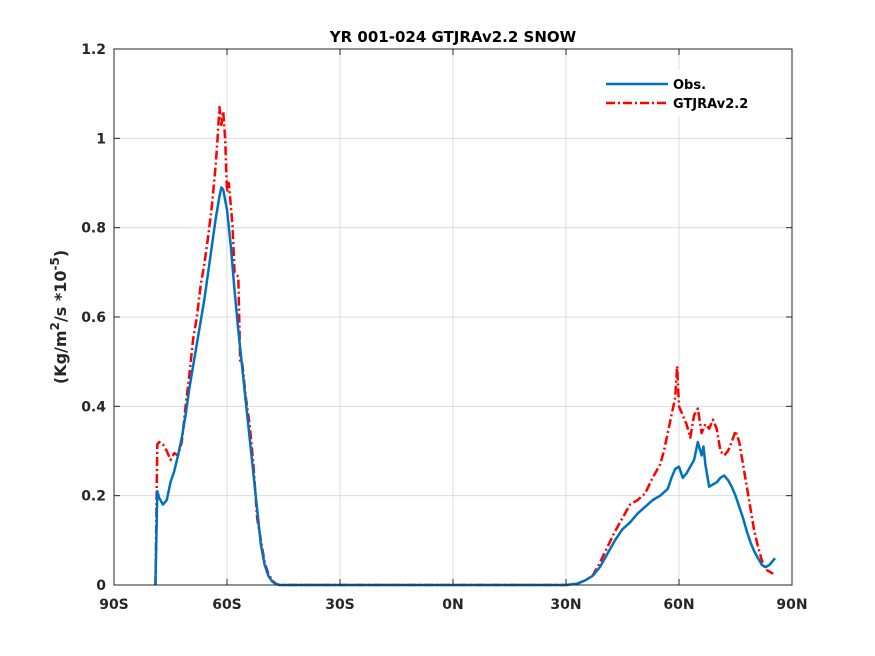 Image resolution: width=875 pixels, height=656 pixels. I want to click on y-tick-labels: 0 0.2 0.4 0.6 0.8 1 1.2, so click(93, 318).